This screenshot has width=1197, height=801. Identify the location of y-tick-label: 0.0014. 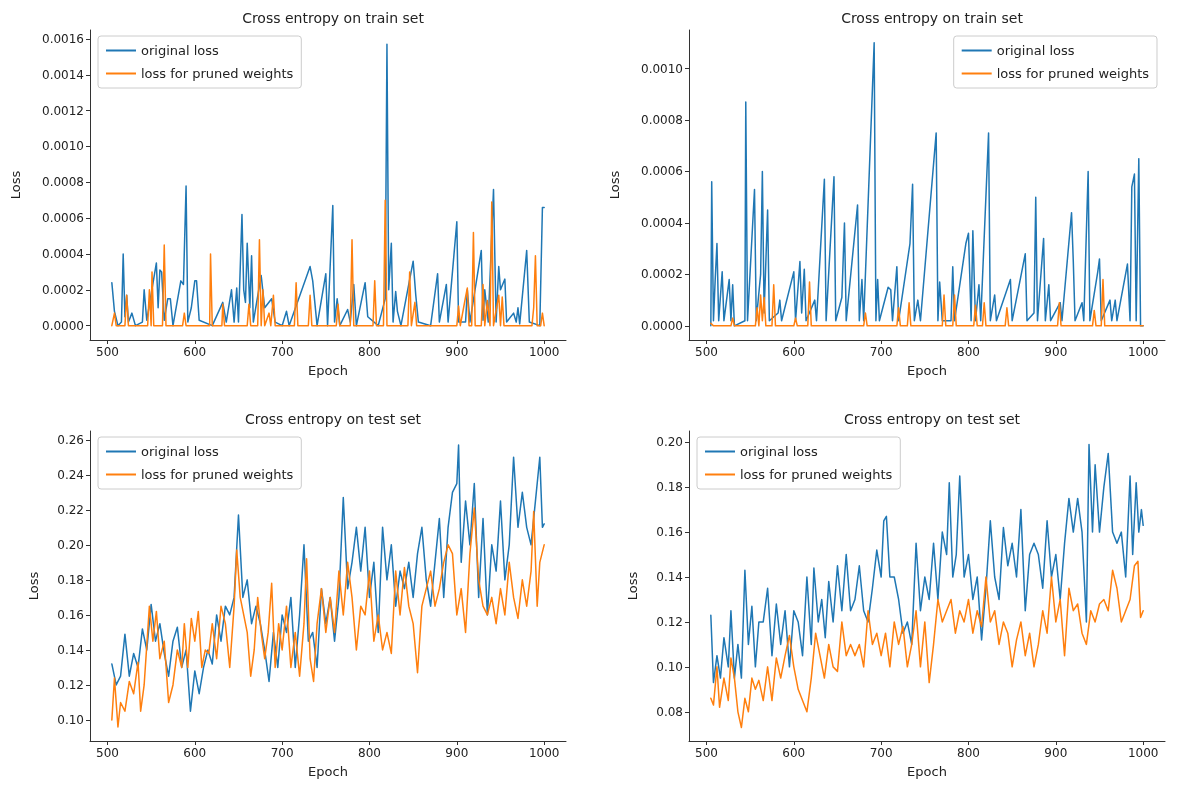
(63, 74).